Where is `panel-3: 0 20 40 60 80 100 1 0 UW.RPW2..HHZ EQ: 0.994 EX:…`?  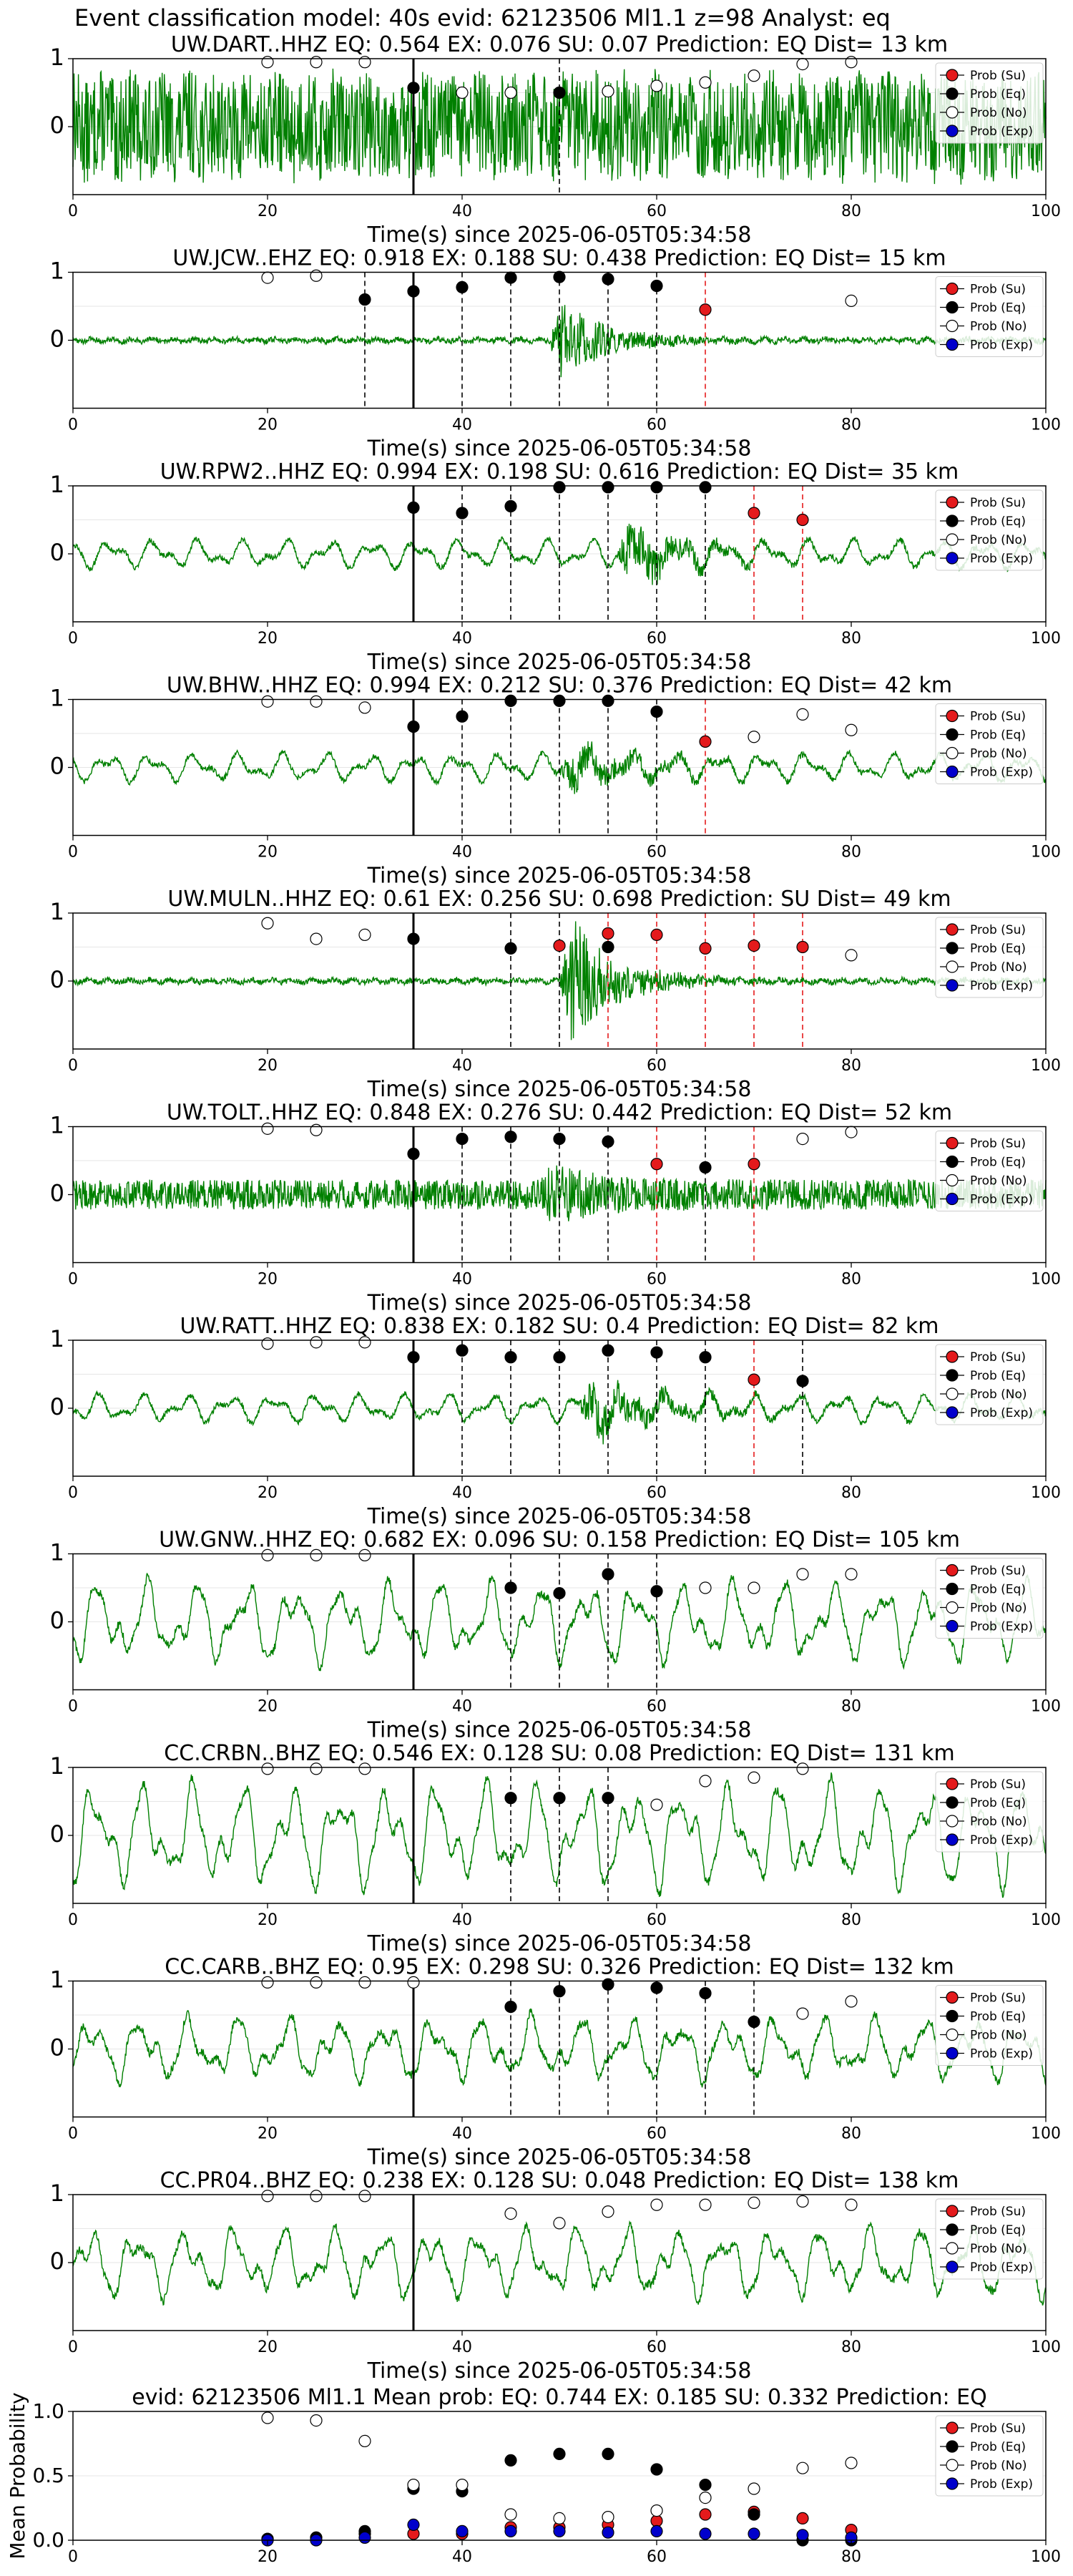 panel-3: 0 20 40 60 80 100 1 0 UW.RPW2..HHZ EQ: 0.994 EX:… is located at coordinates (555, 567).